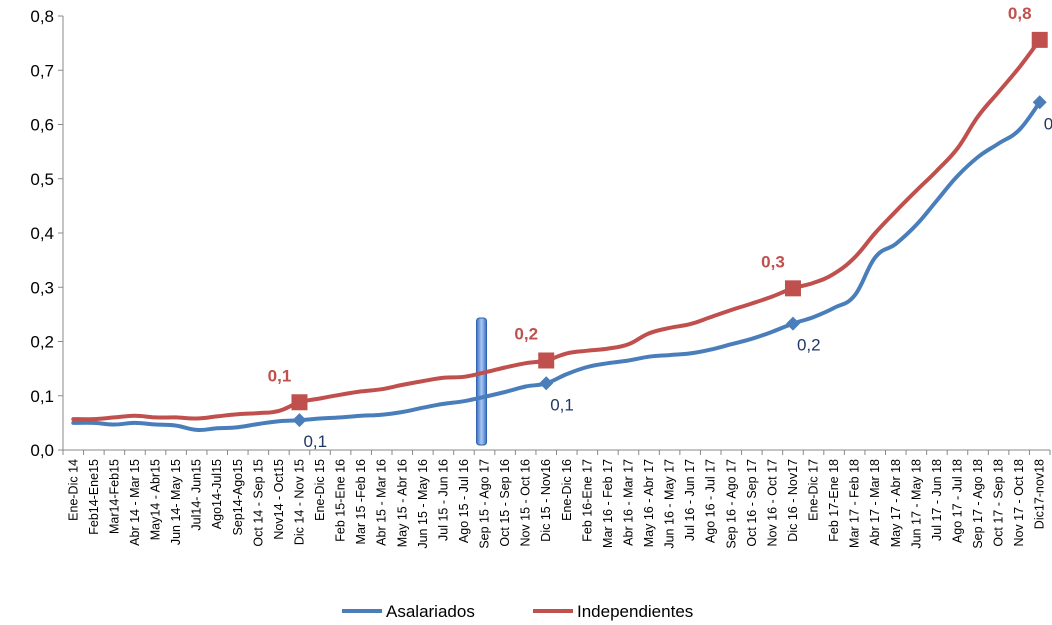 This screenshot has height=625, width=1052. What do you see at coordinates (1019, 503) in the screenshot?
I see `x-tick-label: Nov 17 - Oct 18` at bounding box center [1019, 503].